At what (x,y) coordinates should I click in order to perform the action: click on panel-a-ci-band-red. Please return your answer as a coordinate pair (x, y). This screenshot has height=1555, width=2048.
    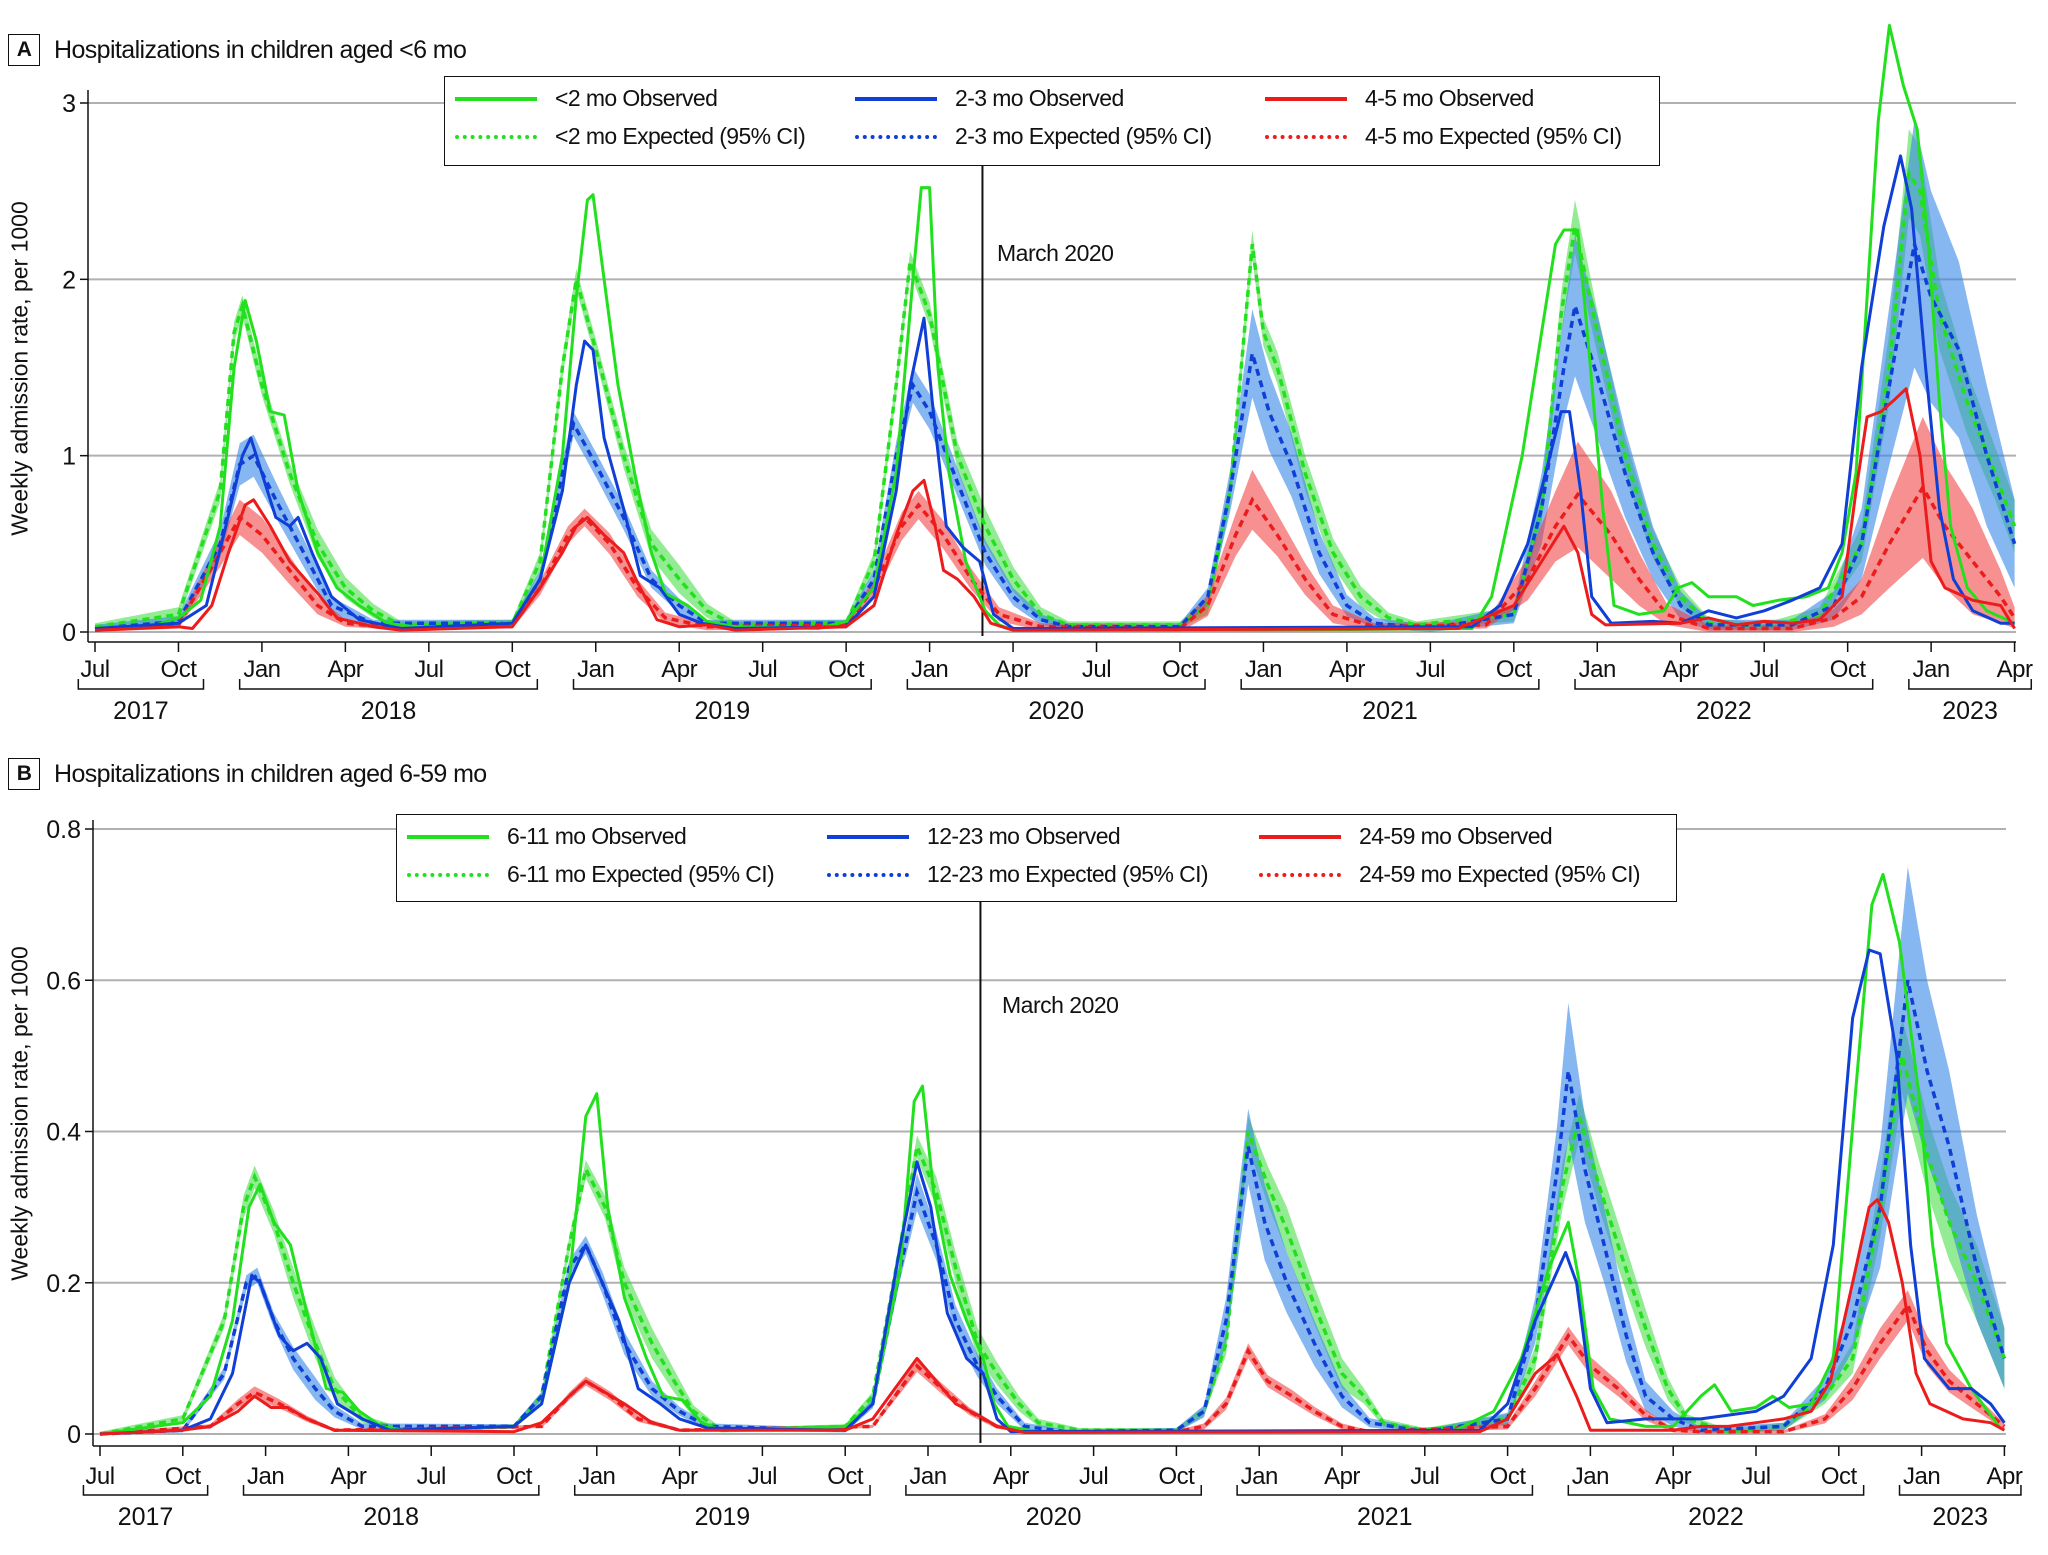
    Looking at the image, I should click on (1055, 524).